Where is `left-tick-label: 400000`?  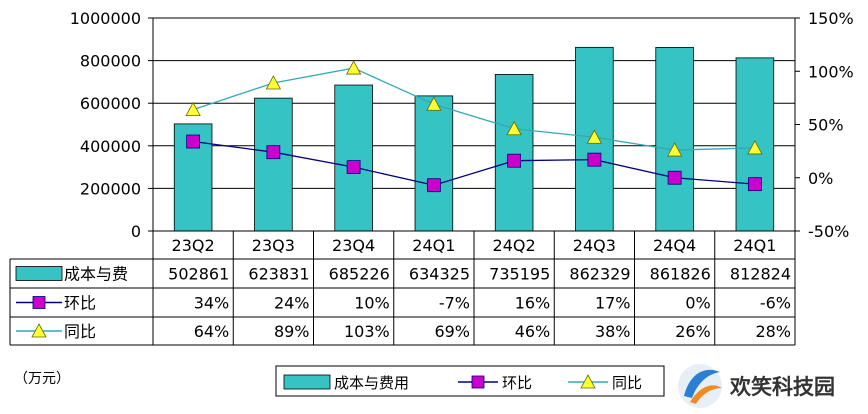 left-tick-label: 400000 is located at coordinates (110, 146).